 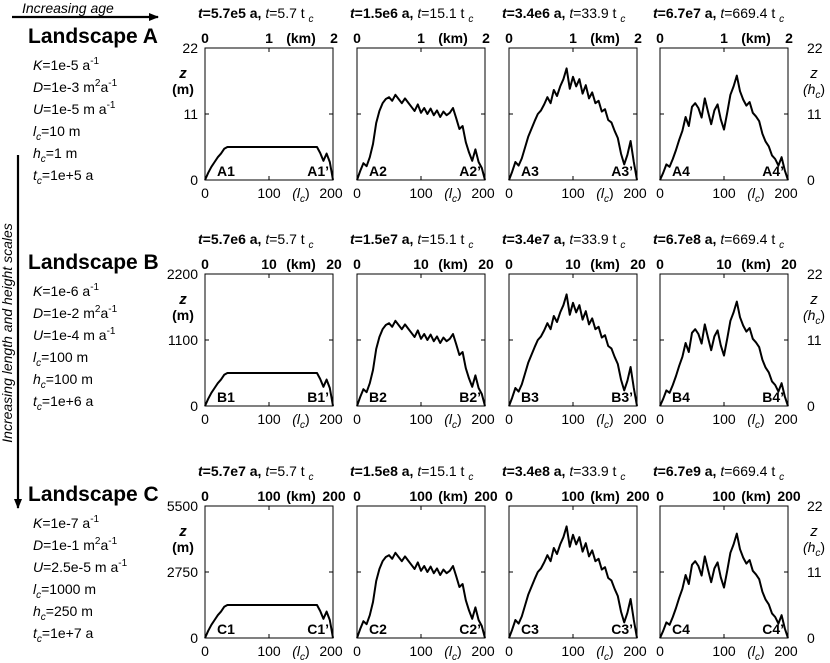 I want to click on z-tick-label: 0, so click(x=194, y=406).